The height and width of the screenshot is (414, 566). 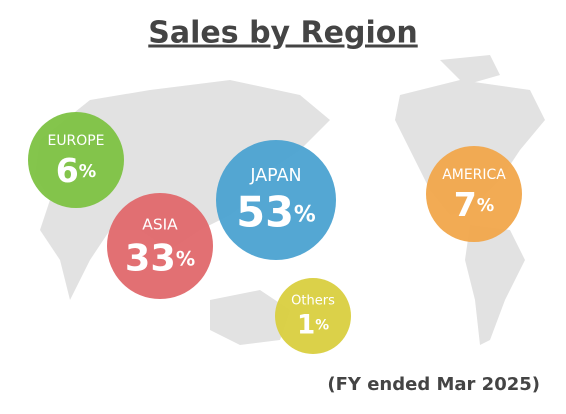 I want to click on chart-title: Sales by Region, so click(x=282, y=33).